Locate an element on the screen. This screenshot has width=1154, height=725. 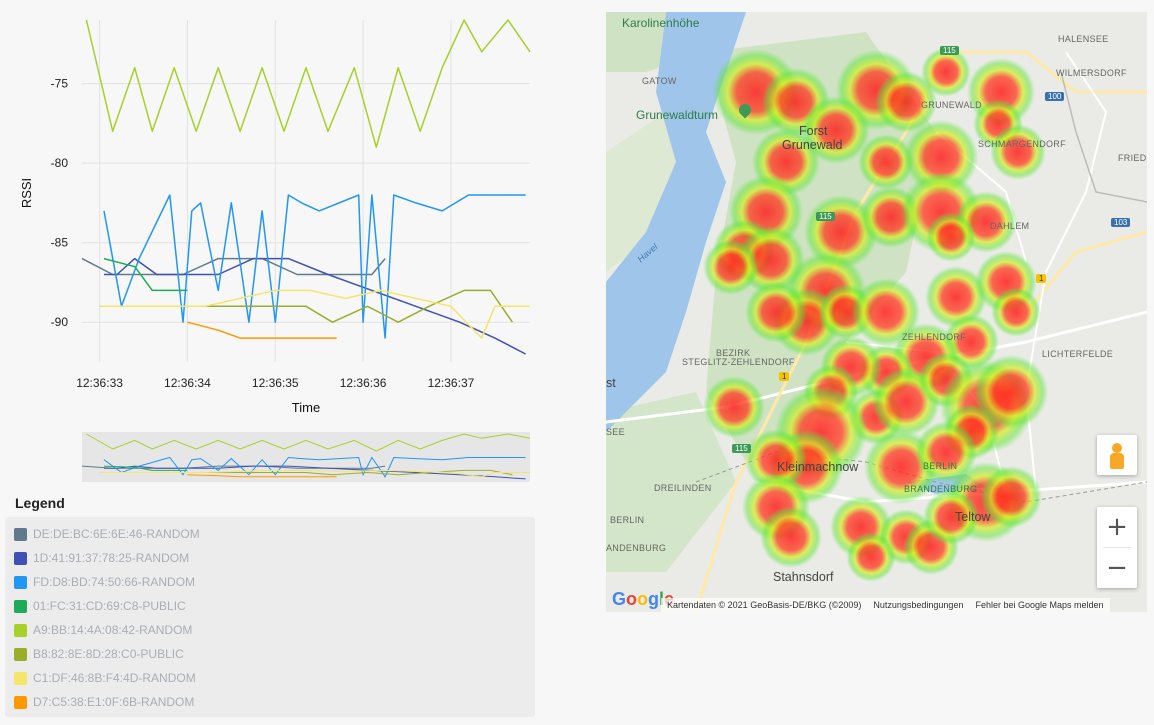
route-shield-103: 103 is located at coordinates (1121, 222).